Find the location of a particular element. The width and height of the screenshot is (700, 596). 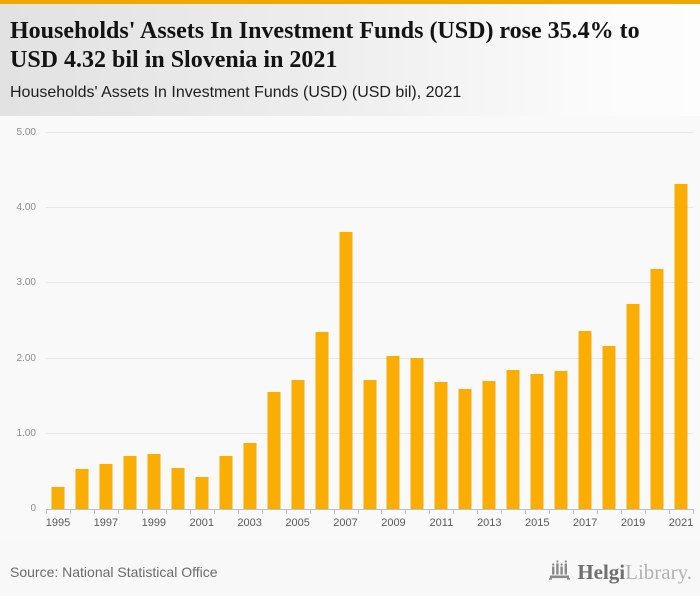

bar-2017 is located at coordinates (585, 419).